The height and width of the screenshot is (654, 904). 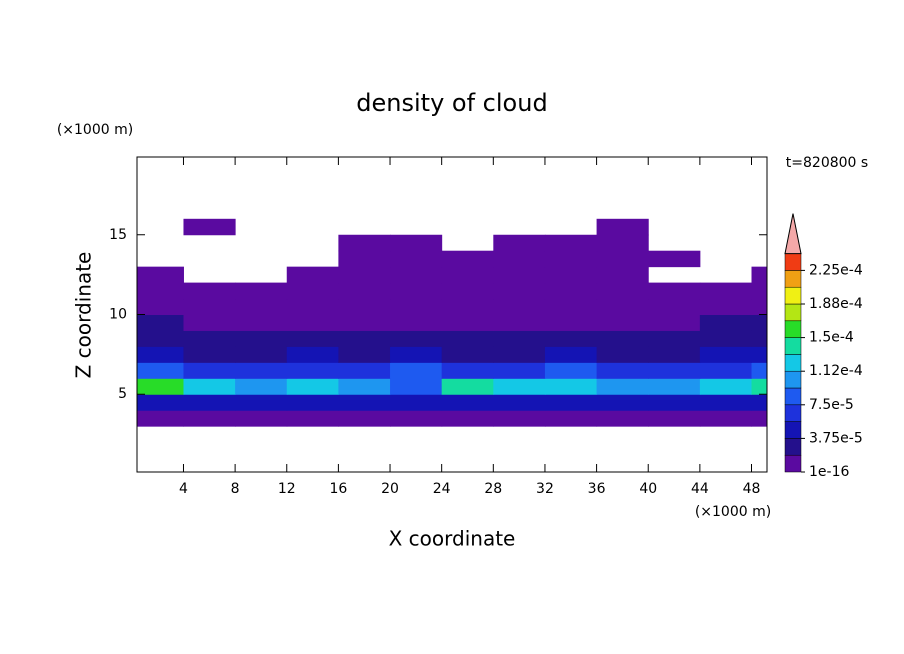 I want to click on x-tick-label: 20, so click(x=390, y=489).